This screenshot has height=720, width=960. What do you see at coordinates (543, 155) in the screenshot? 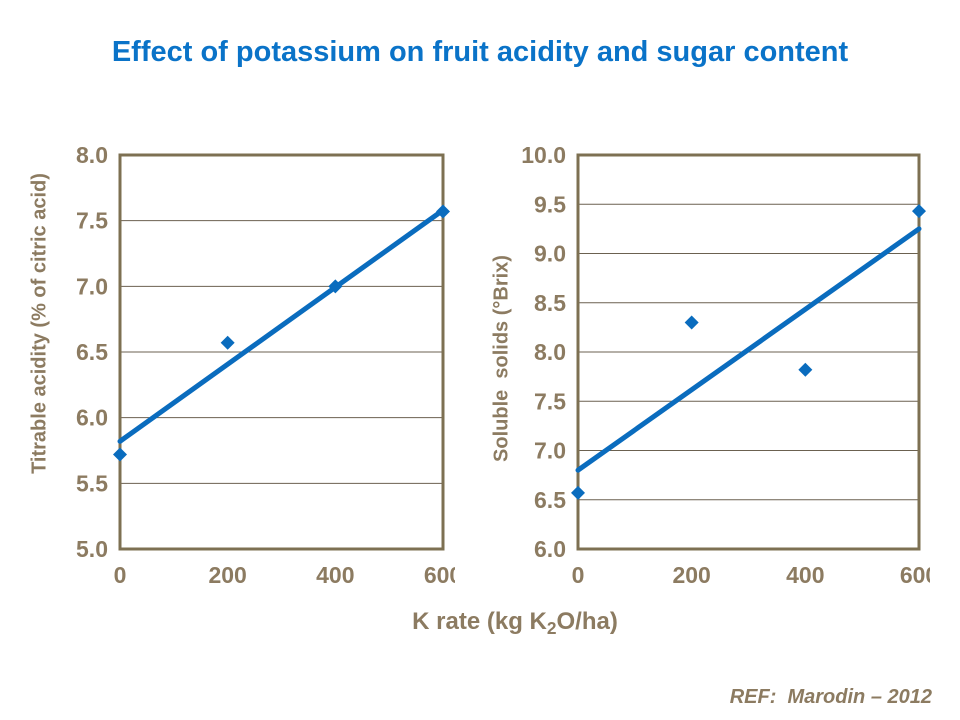
I see `y-tick-label: 10.0` at bounding box center [543, 155].